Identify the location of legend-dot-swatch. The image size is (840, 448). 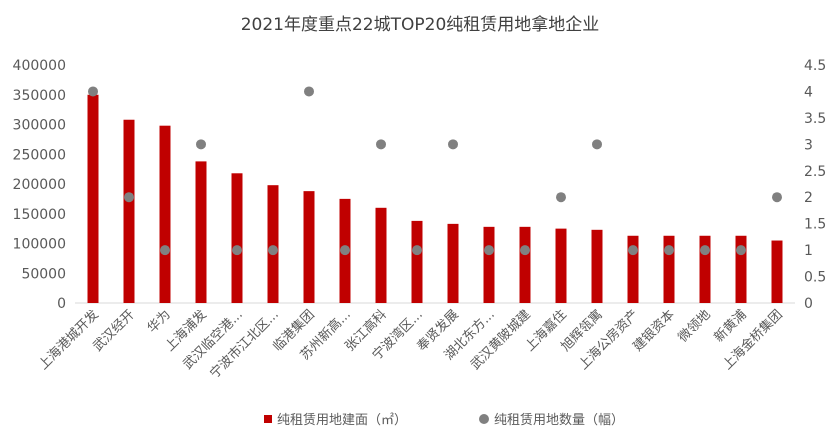
(484, 419).